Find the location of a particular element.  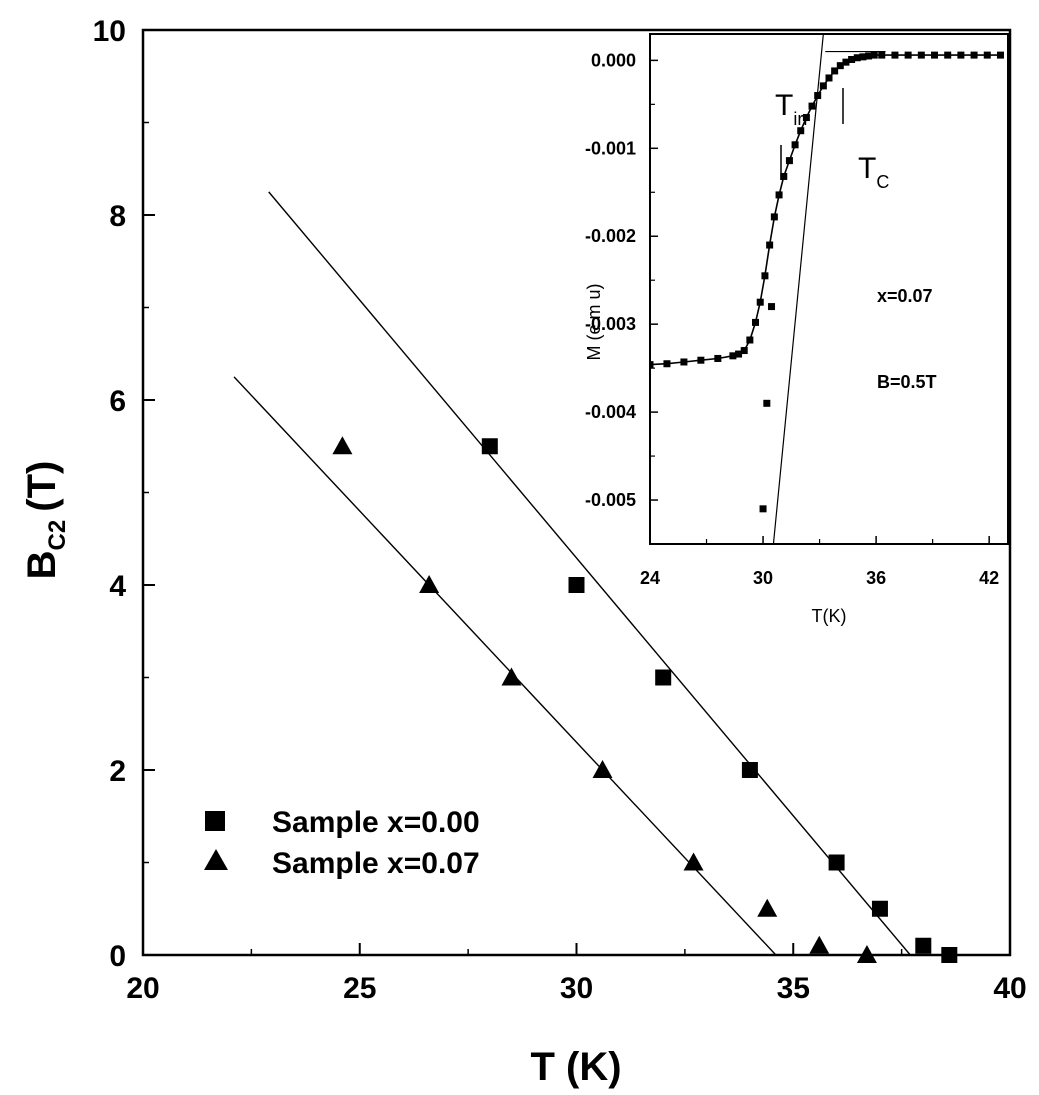

inset-x-axis-label: T(K) is located at coordinates (829, 616).